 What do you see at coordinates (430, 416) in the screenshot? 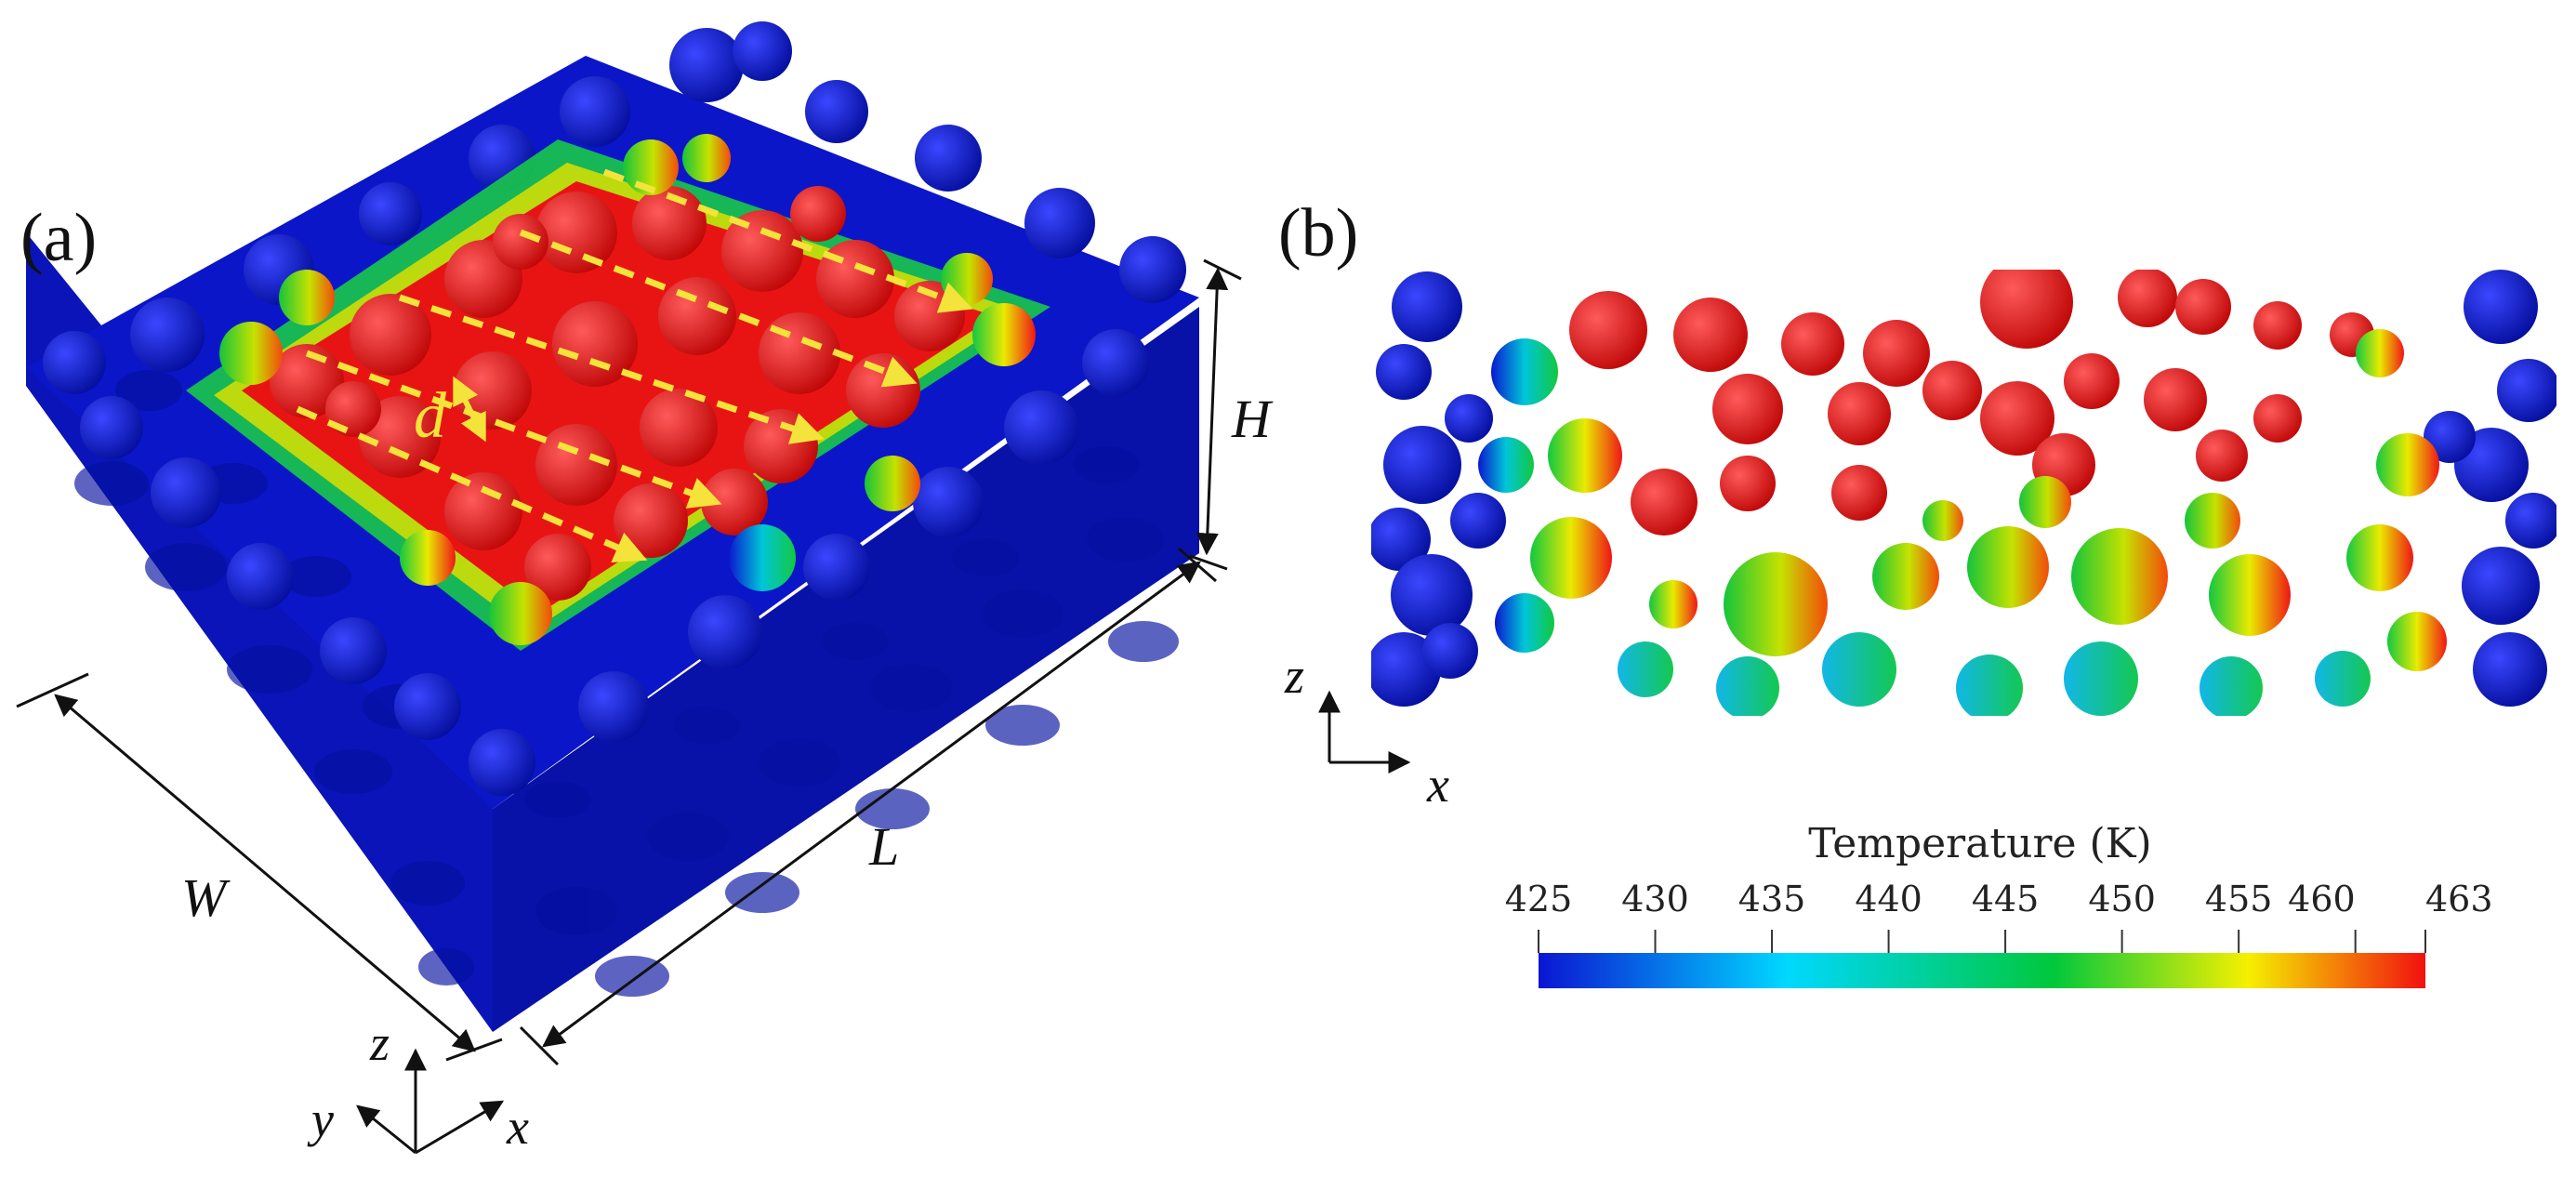
I see `hatch-spacing-label: d` at bounding box center [430, 416].